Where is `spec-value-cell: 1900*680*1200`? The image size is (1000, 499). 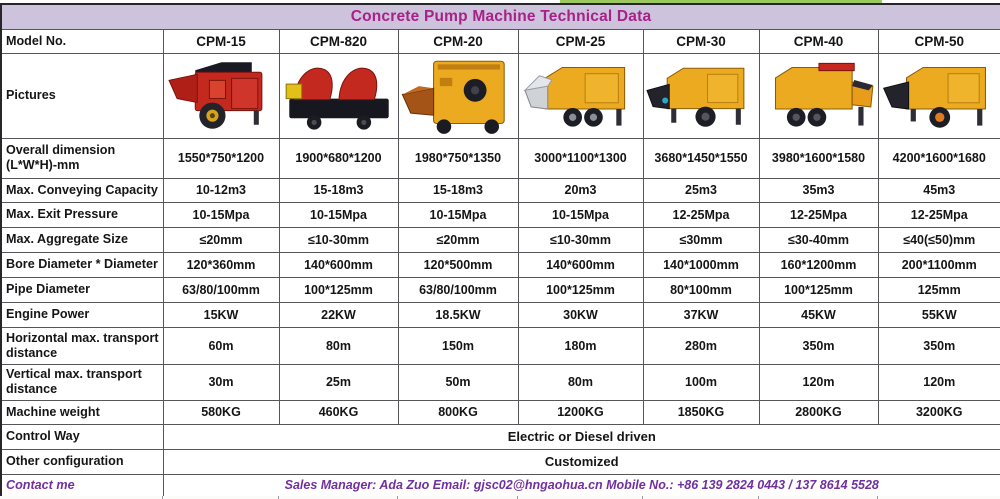
spec-value-cell: 1900*680*1200 is located at coordinates (338, 158).